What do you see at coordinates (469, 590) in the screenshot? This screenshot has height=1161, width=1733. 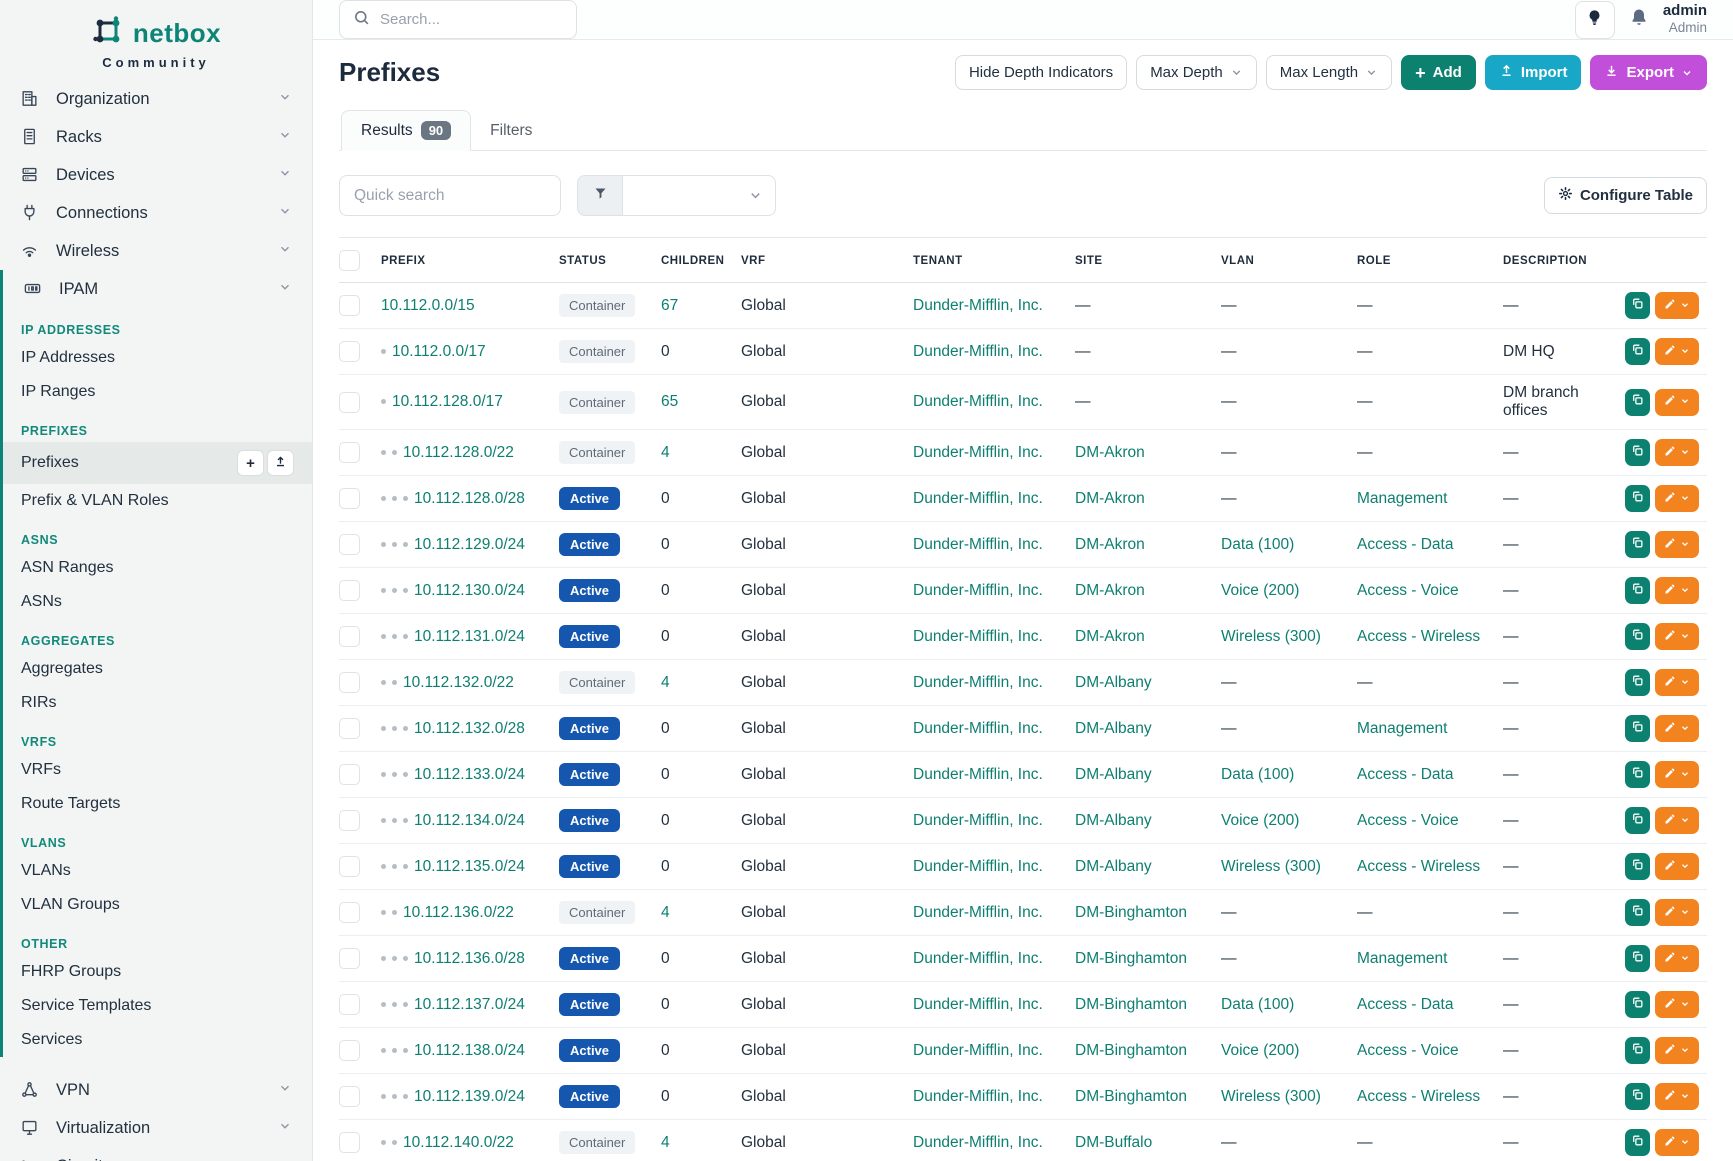 I see `prefix-link: 10.112.130.0/24` at bounding box center [469, 590].